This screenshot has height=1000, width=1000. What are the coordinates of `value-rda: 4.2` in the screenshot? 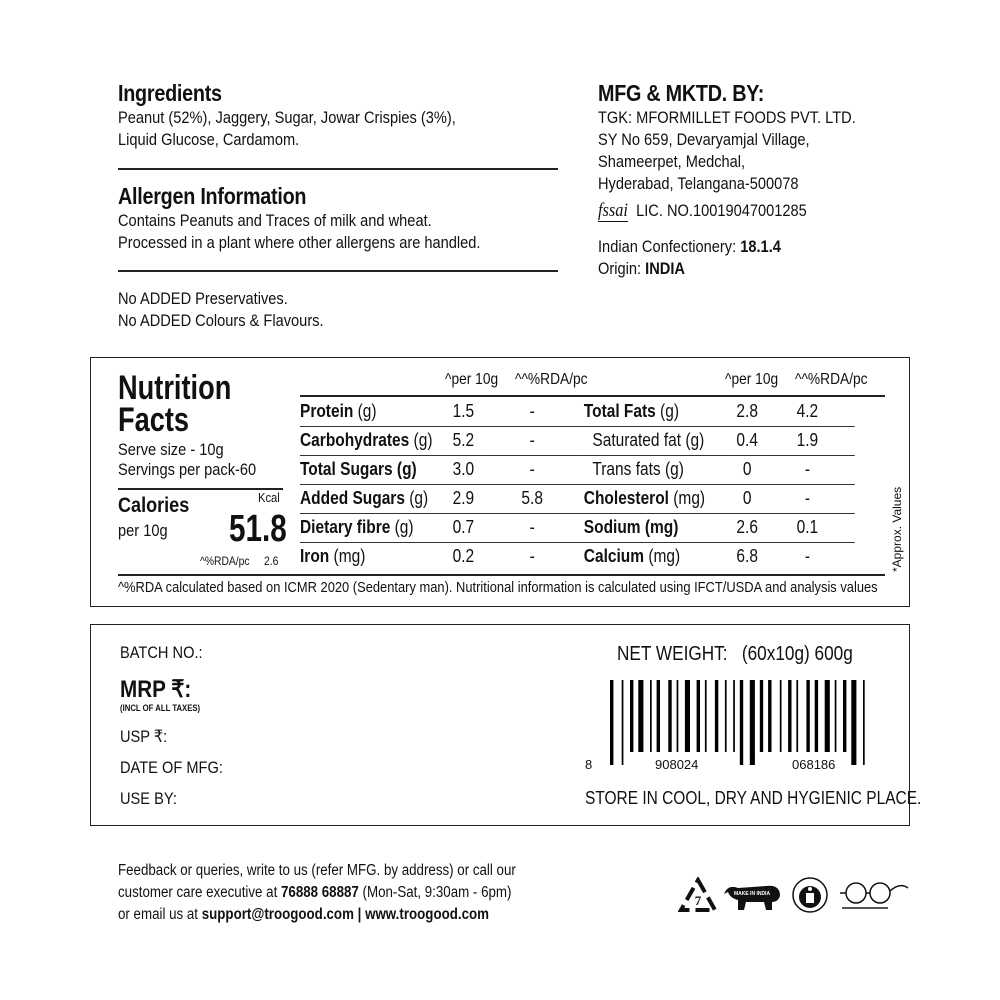 It's located at (807, 412).